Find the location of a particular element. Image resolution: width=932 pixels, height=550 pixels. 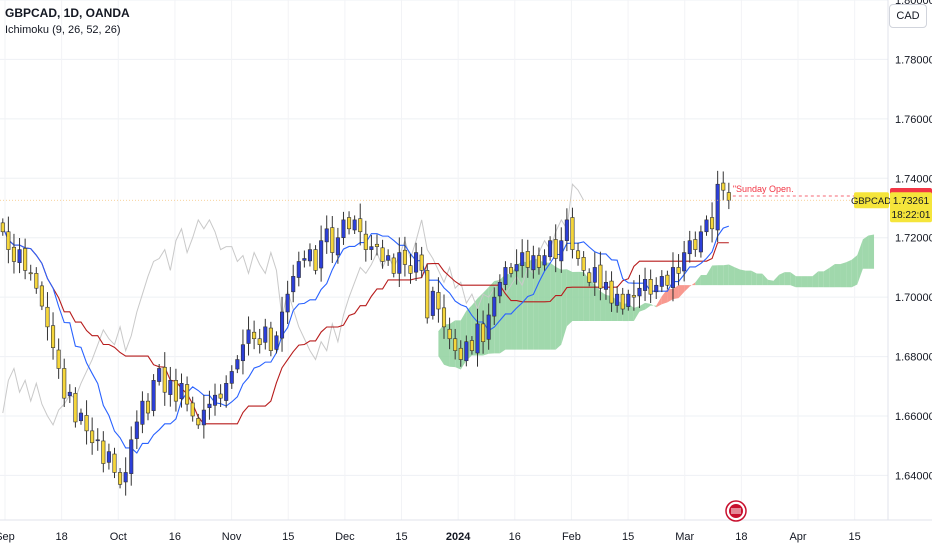

price-tick-label: 1.78000 is located at coordinates (913, 60).